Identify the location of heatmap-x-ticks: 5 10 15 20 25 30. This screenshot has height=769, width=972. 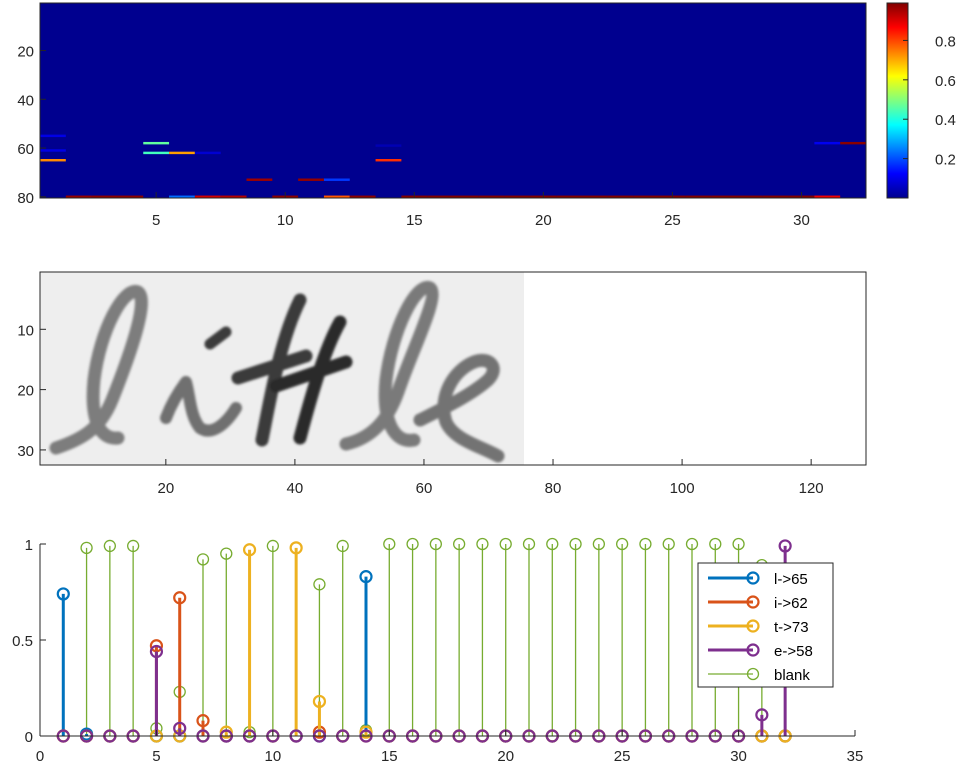
(481, 210).